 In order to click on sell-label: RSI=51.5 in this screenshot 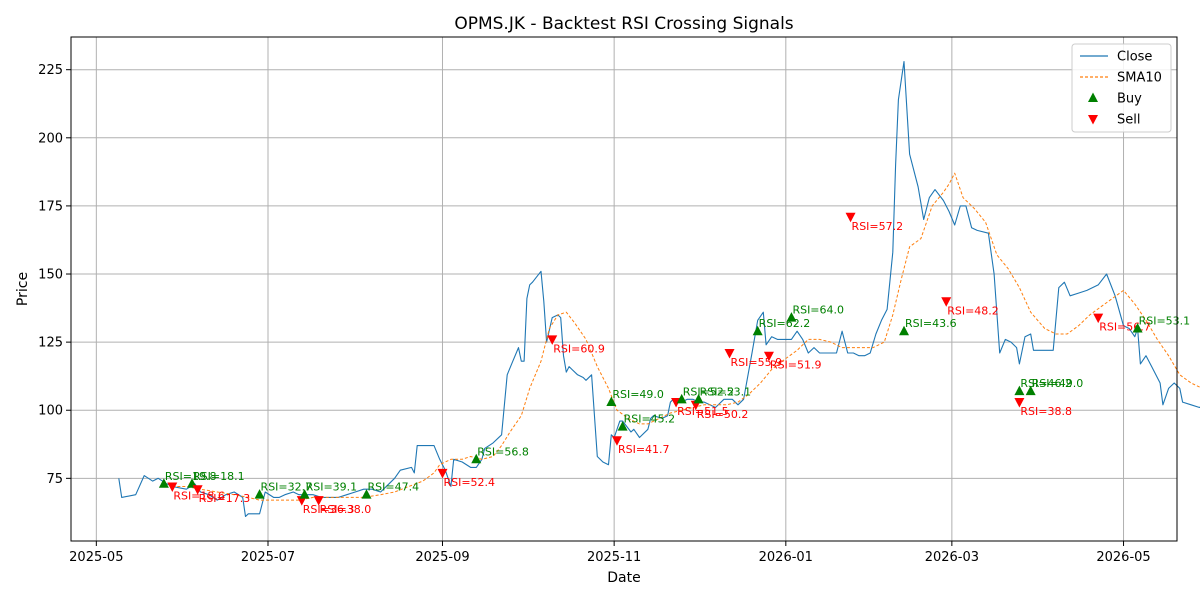, I will do `click(703, 411)`.